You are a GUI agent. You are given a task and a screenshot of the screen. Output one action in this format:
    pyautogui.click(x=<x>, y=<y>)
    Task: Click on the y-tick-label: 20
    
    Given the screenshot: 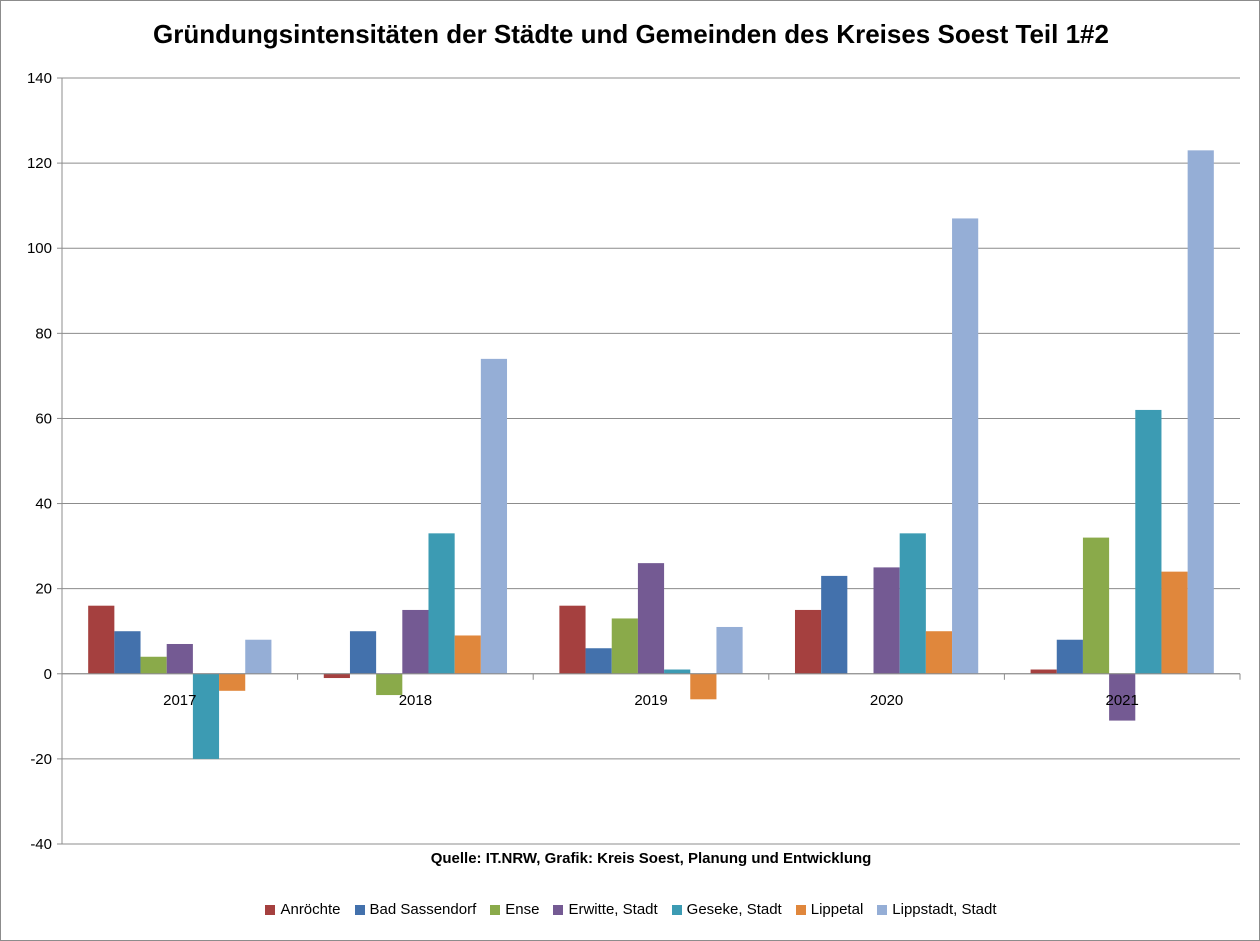 What is the action you would take?
    pyautogui.click(x=43, y=589)
    